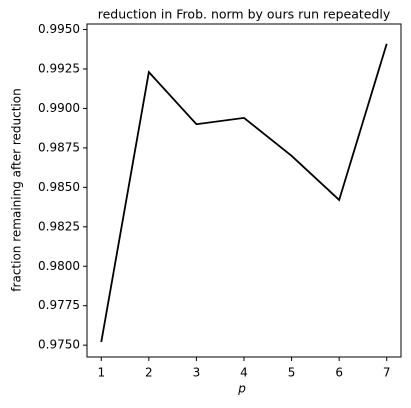 The image size is (411, 408). I want to click on x-tick-label: 5, so click(292, 373).